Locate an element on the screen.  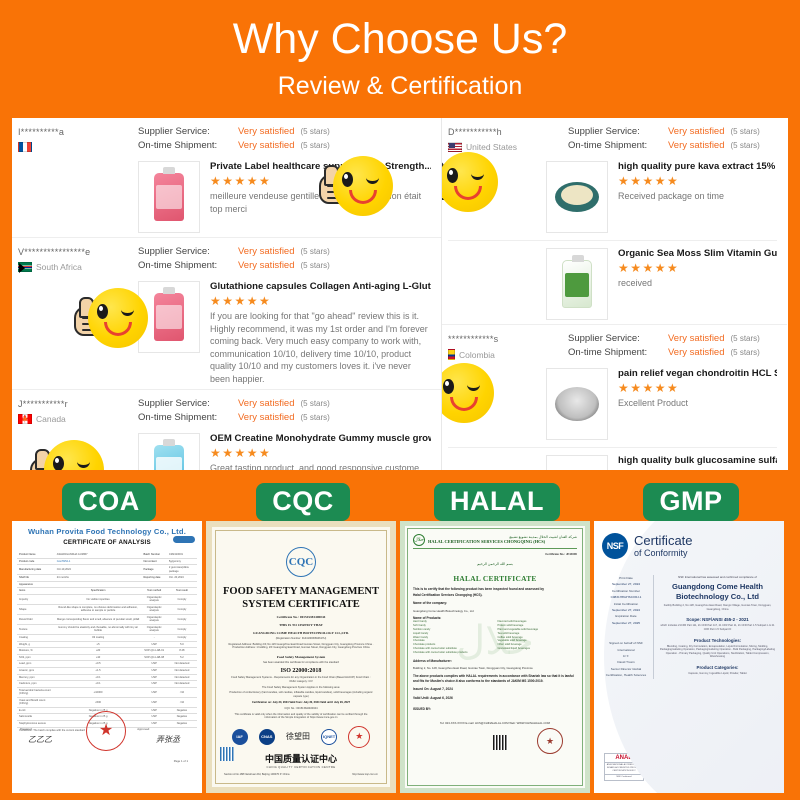
cqc-standard: ISO 22000:2018 is located at coordinates (301, 671).